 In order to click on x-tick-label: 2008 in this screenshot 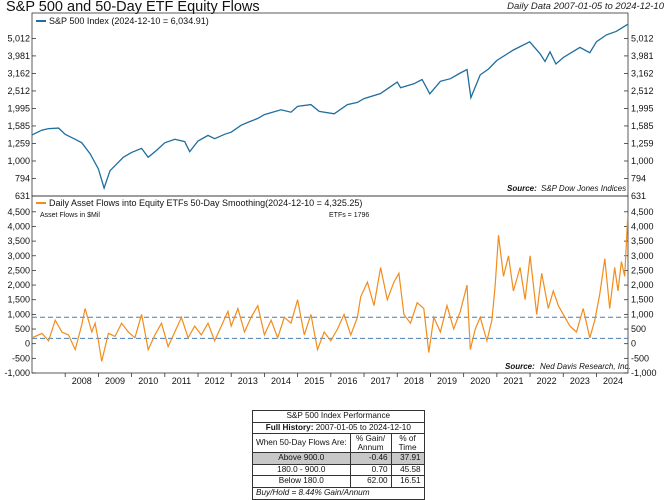, I will do `click(82, 381)`.